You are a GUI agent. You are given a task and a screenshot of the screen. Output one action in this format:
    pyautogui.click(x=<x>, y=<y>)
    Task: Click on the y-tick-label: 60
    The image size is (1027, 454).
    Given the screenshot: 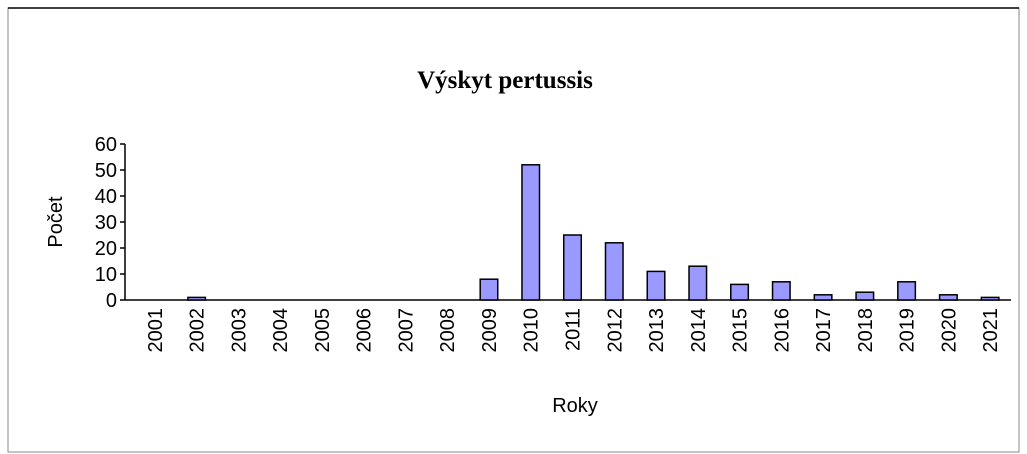 What is the action you would take?
    pyautogui.click(x=106, y=145)
    